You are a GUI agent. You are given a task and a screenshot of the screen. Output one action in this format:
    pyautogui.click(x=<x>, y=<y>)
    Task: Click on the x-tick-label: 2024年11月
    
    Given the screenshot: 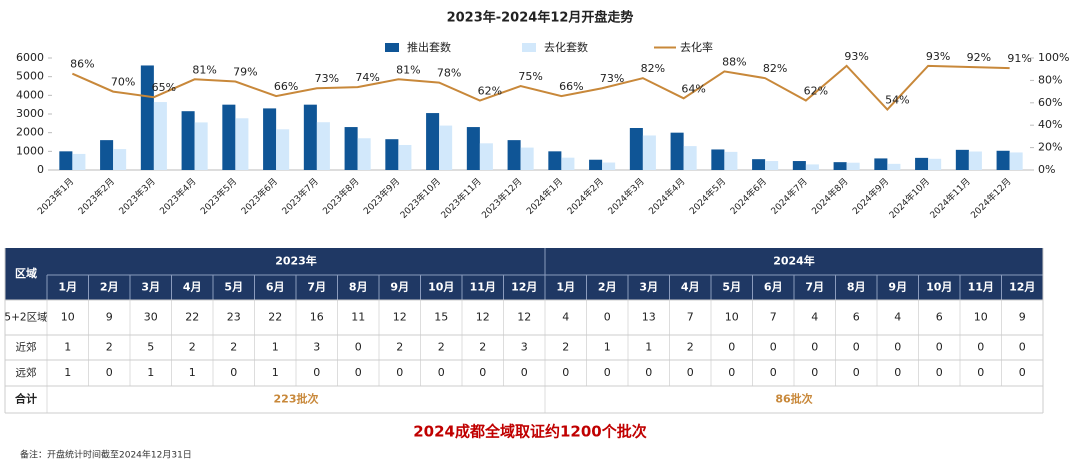 What is the action you would take?
    pyautogui.click(x=950, y=198)
    